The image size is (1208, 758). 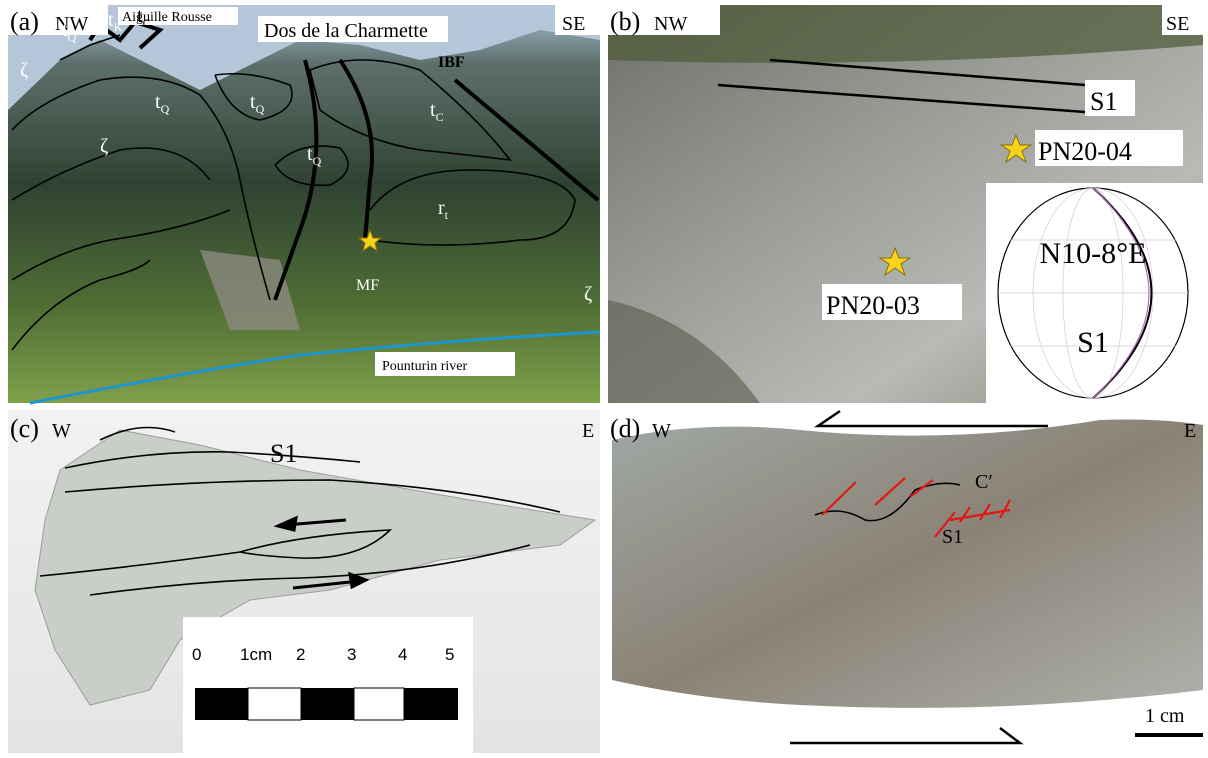 I want to click on scale-number: 4, so click(x=402, y=654).